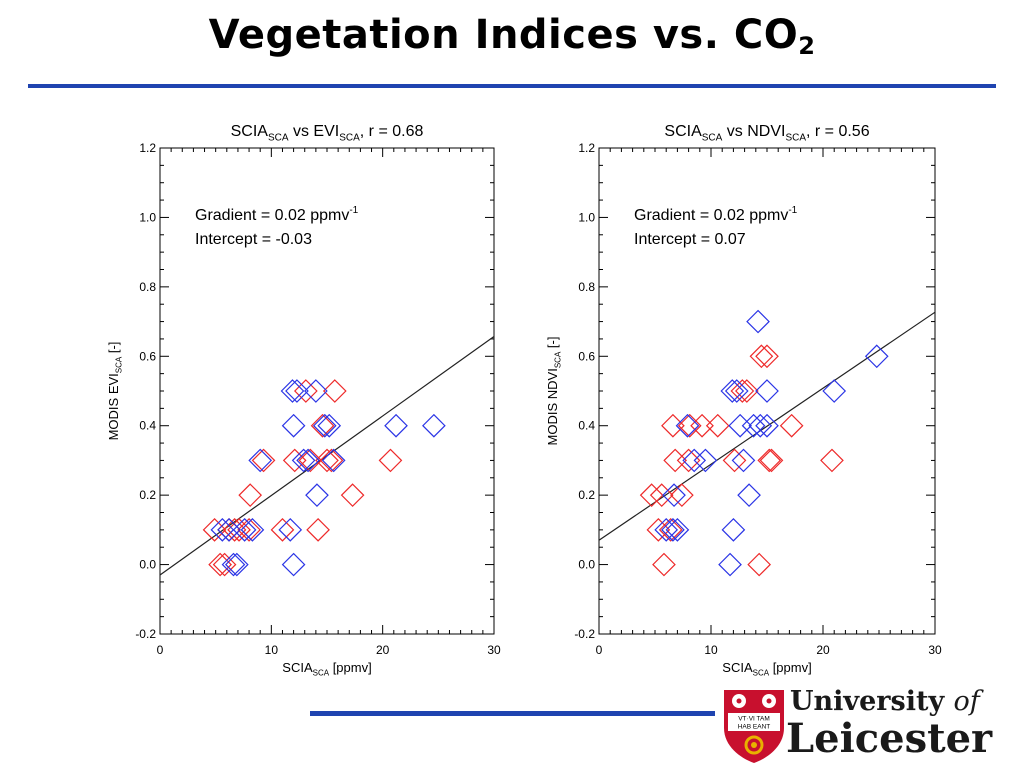  Describe the element at coordinates (512, 36) in the screenshot. I see `slide-title: Vegetation Indices vs. CO2` at that location.